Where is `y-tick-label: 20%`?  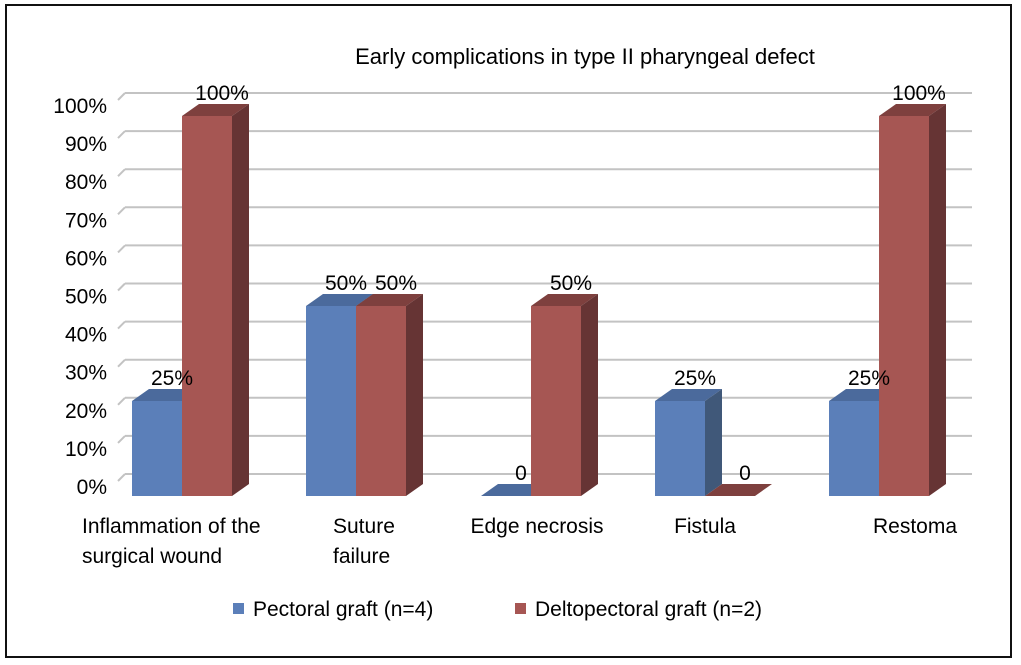
y-tick-label: 20% is located at coordinates (86, 411).